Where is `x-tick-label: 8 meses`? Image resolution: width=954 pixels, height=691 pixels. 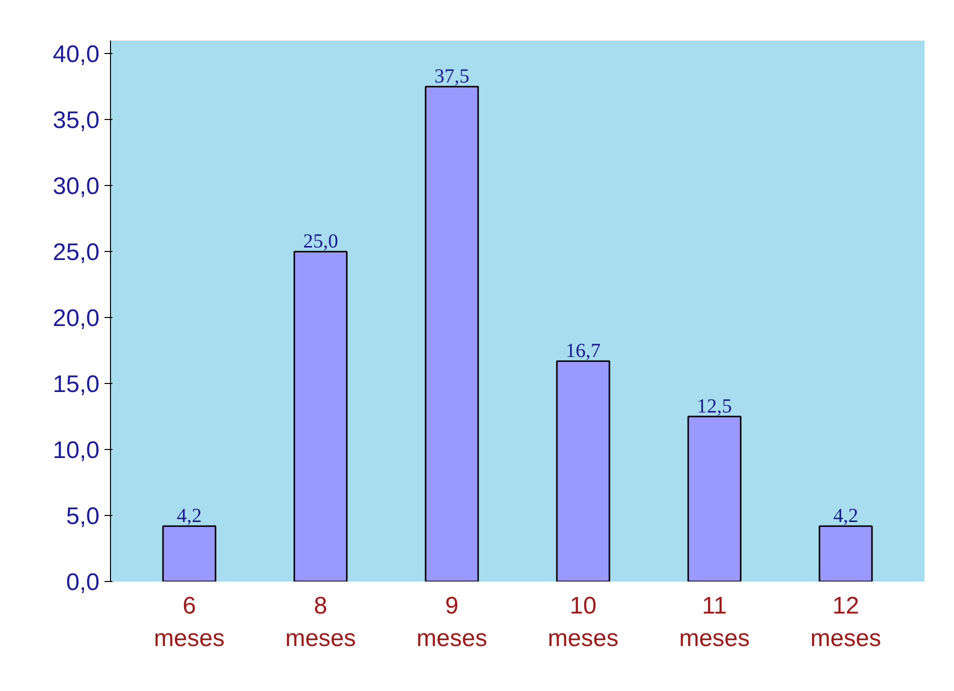
x-tick-label: 8 meses is located at coordinates (320, 622).